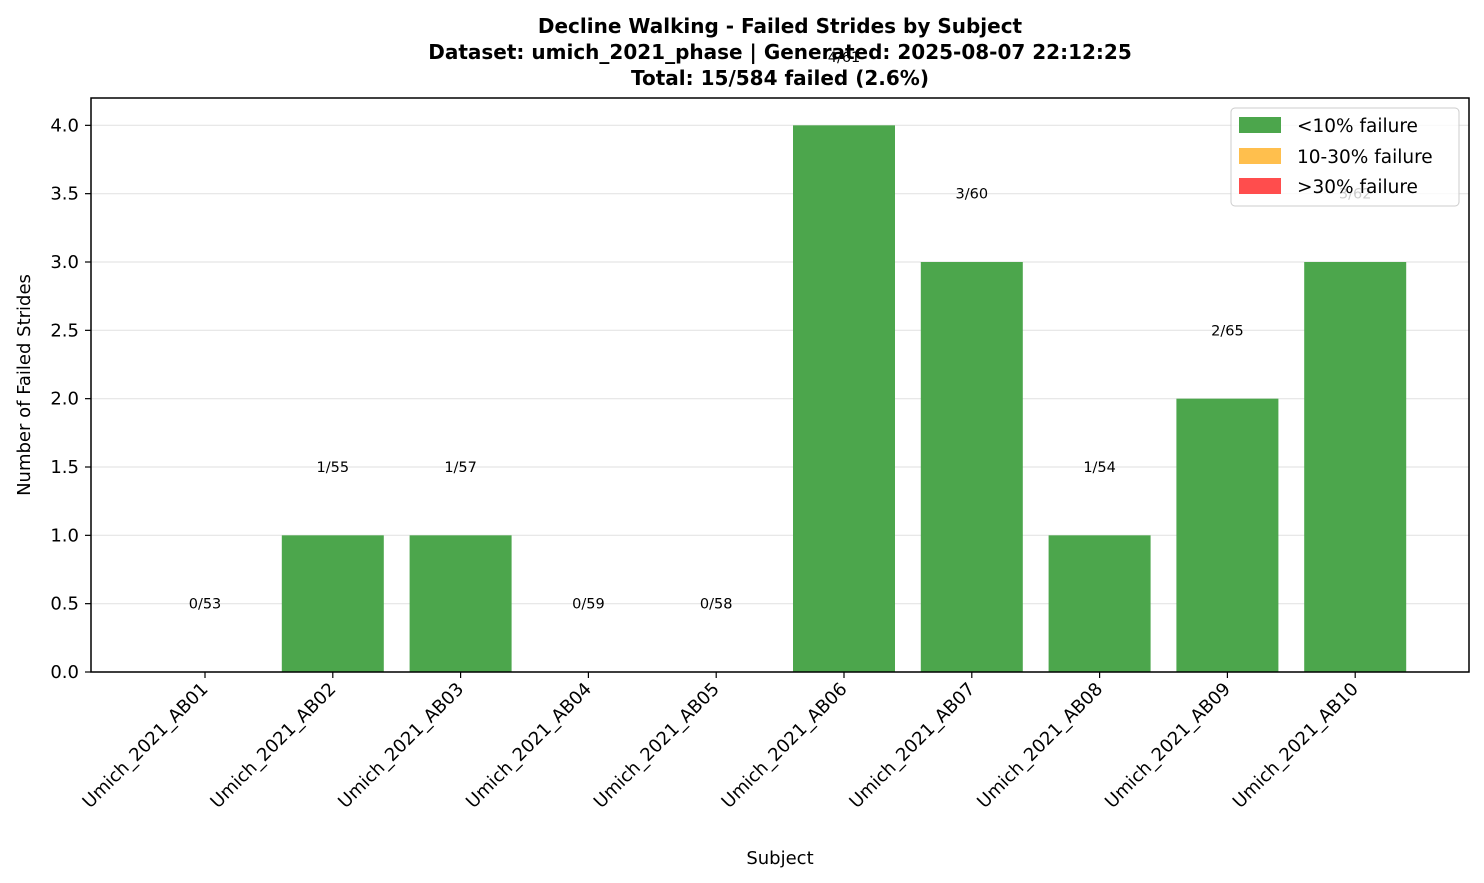  I want to click on bar-value-label: 1/57, so click(460, 468).